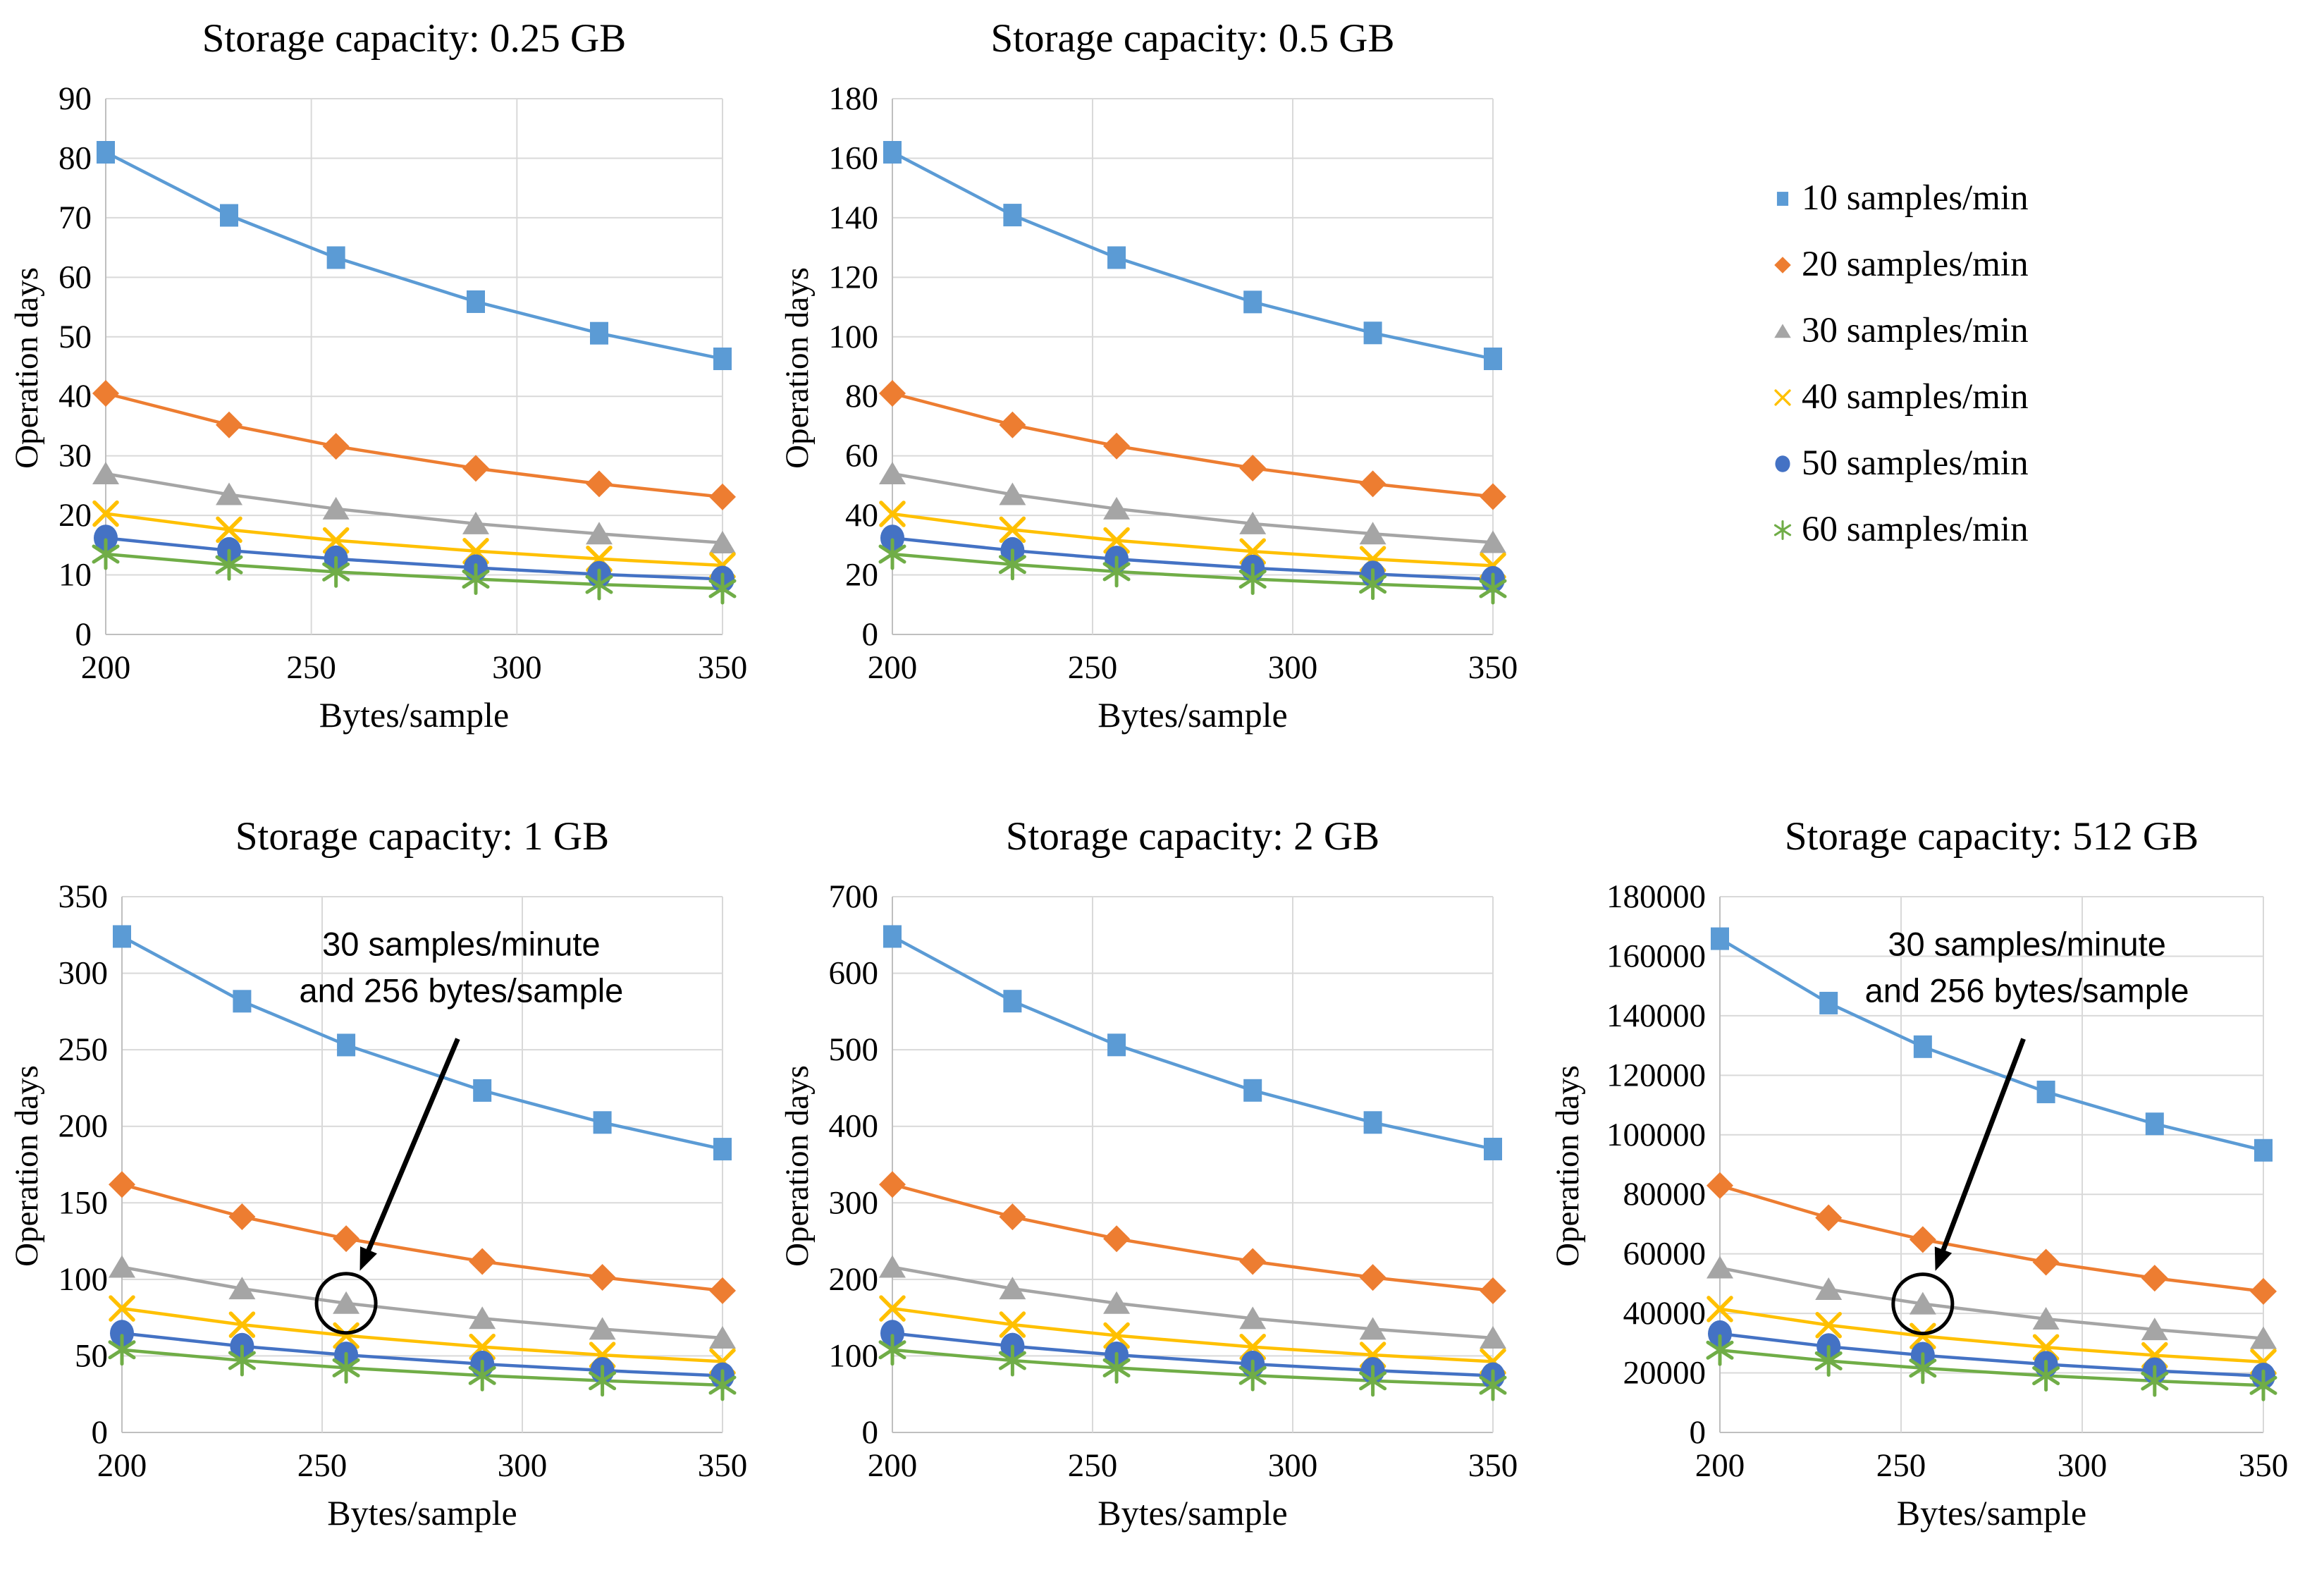 The image size is (2312, 1596). What do you see at coordinates (1173, 1181) in the screenshot?
I see `chart-canvas: 0 100 200 300 400 500 600 700 200 250 300 350` at bounding box center [1173, 1181].